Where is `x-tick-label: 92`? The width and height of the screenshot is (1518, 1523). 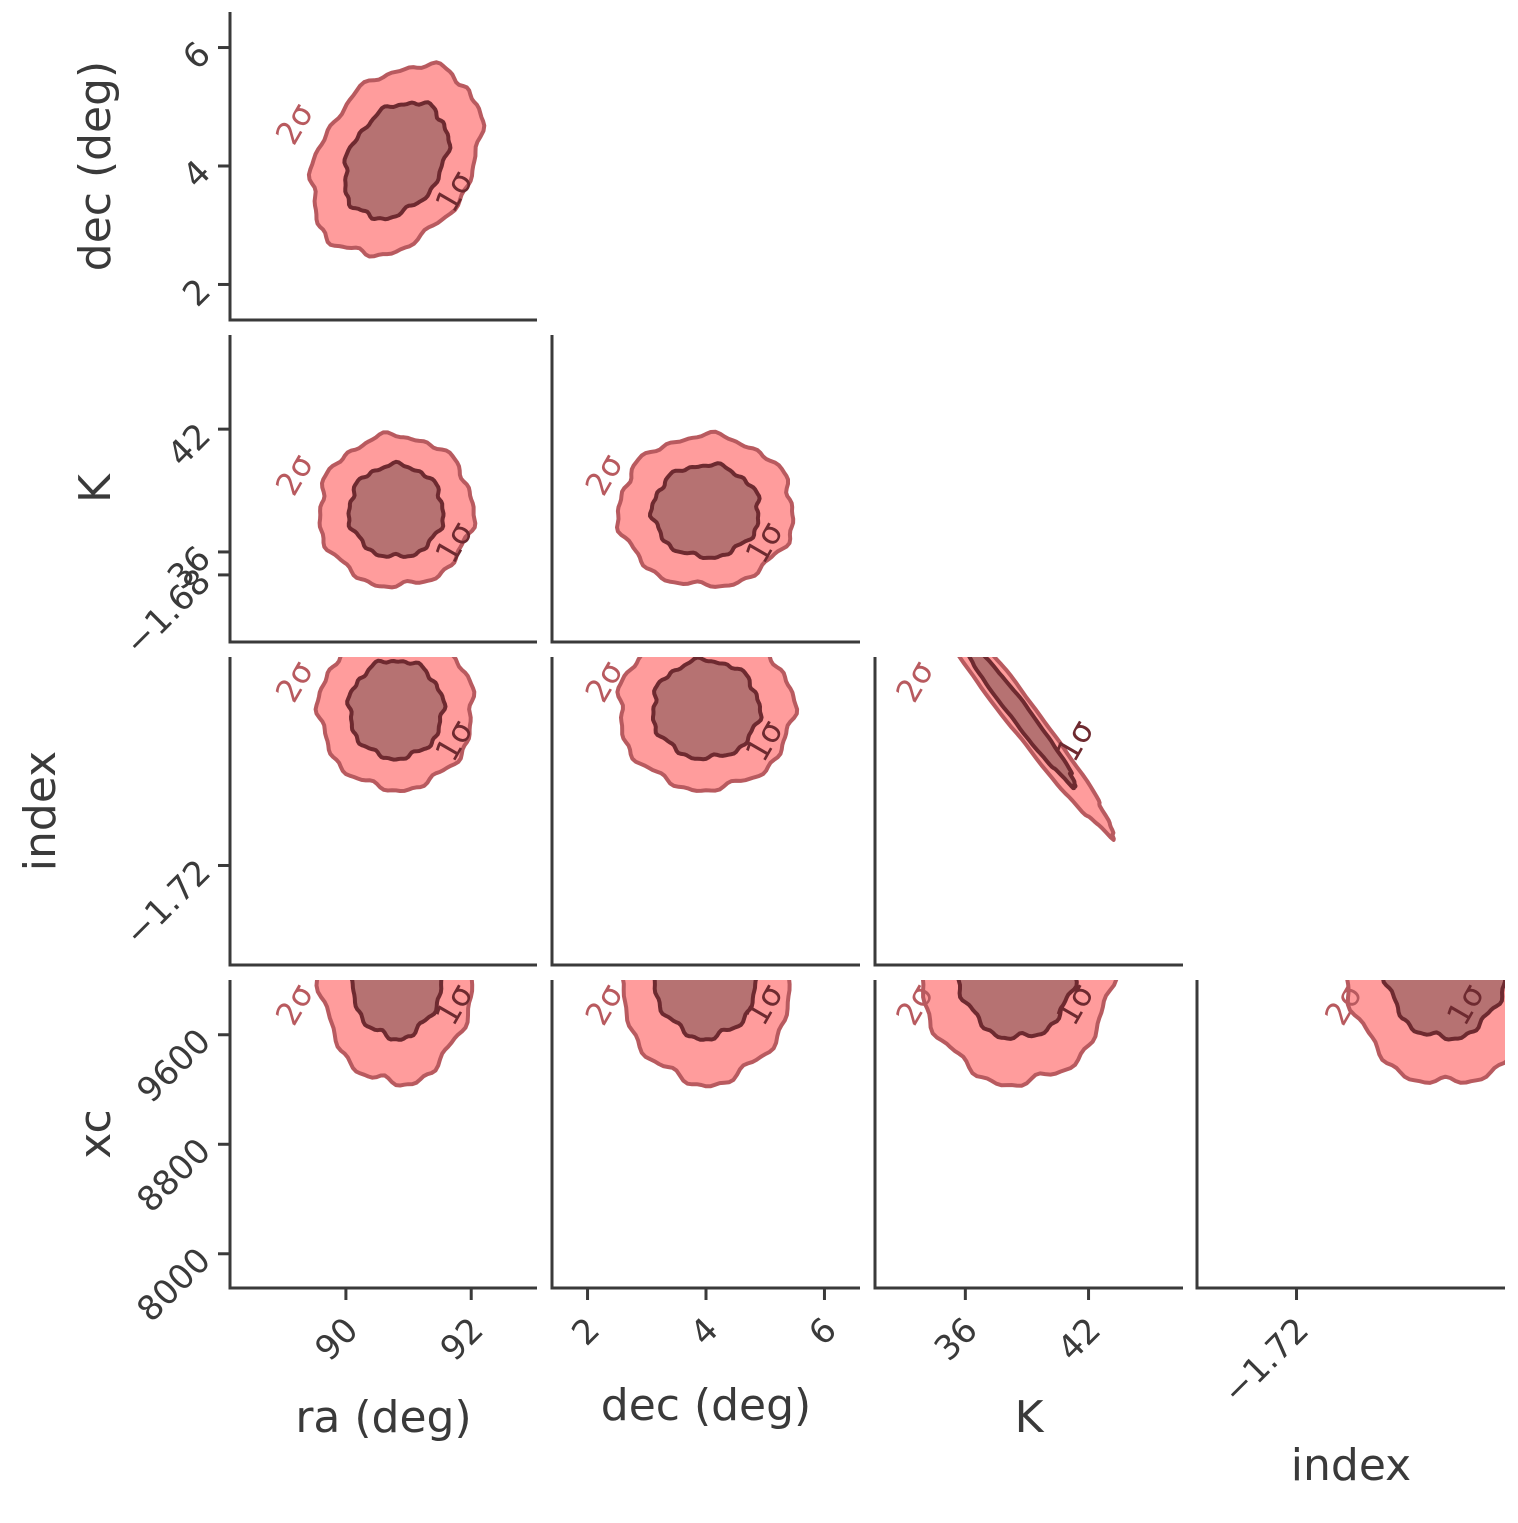
x-tick-label: 92 is located at coordinates (462, 1339).